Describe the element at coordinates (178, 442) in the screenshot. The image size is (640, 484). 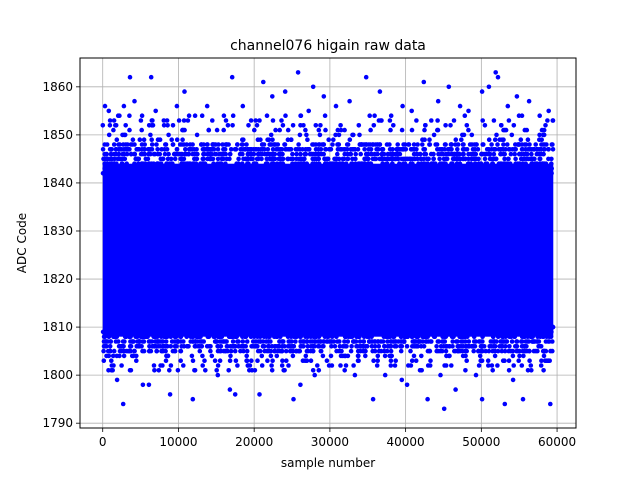
I see `x-tick-label: 10000` at that location.